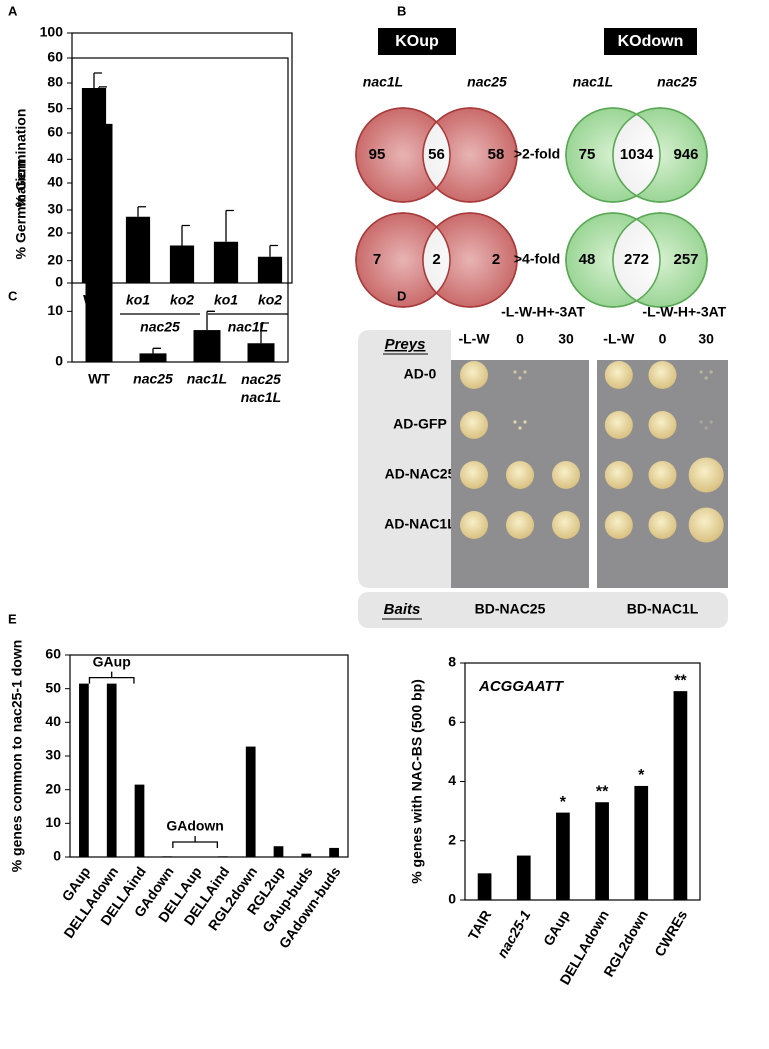 Image resolution: width=769 pixels, height=1049 pixels. Describe the element at coordinates (160, 327) in the screenshot. I see `group-label: nac25` at that location.